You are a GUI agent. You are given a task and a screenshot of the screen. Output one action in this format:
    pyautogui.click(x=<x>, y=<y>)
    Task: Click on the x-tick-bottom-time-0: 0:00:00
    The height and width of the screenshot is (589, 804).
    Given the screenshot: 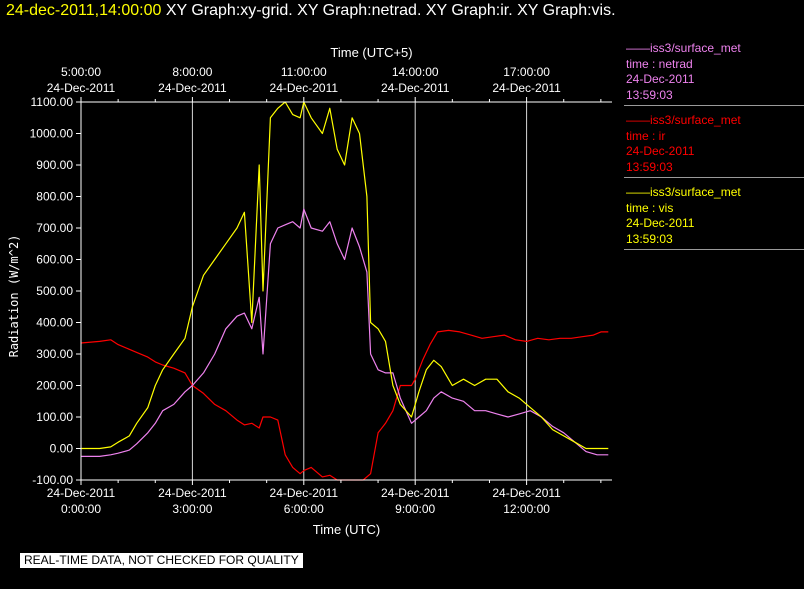 What is the action you would take?
    pyautogui.click(x=81, y=509)
    